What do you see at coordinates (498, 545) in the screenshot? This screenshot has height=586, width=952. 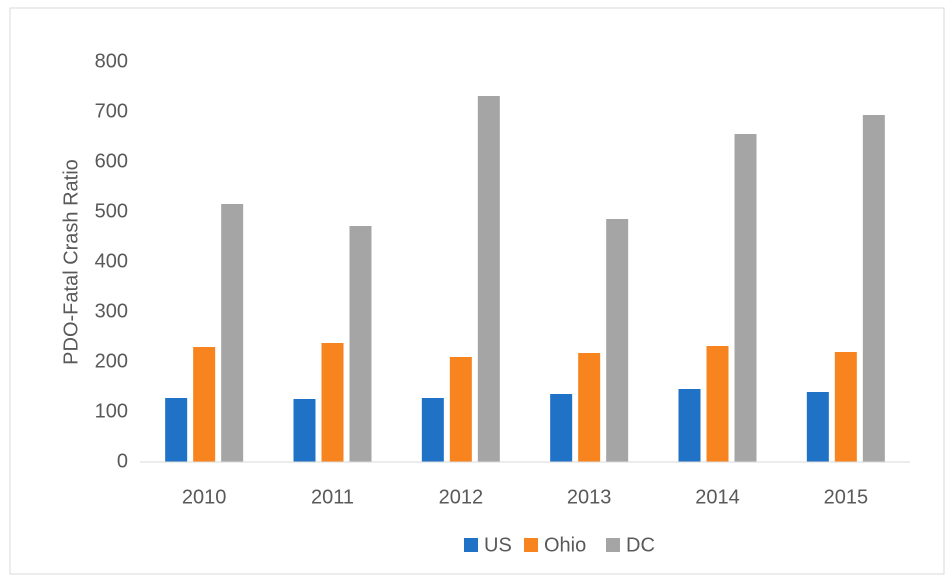 I see `legend-label: US` at bounding box center [498, 545].